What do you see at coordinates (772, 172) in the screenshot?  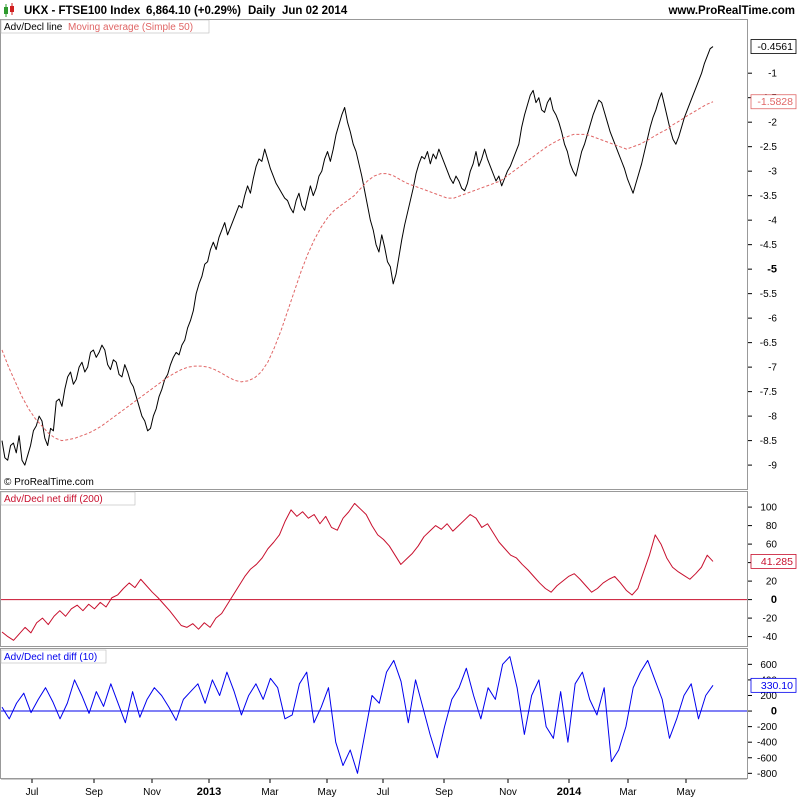 I see `y-tick-label: -3` at bounding box center [772, 172].